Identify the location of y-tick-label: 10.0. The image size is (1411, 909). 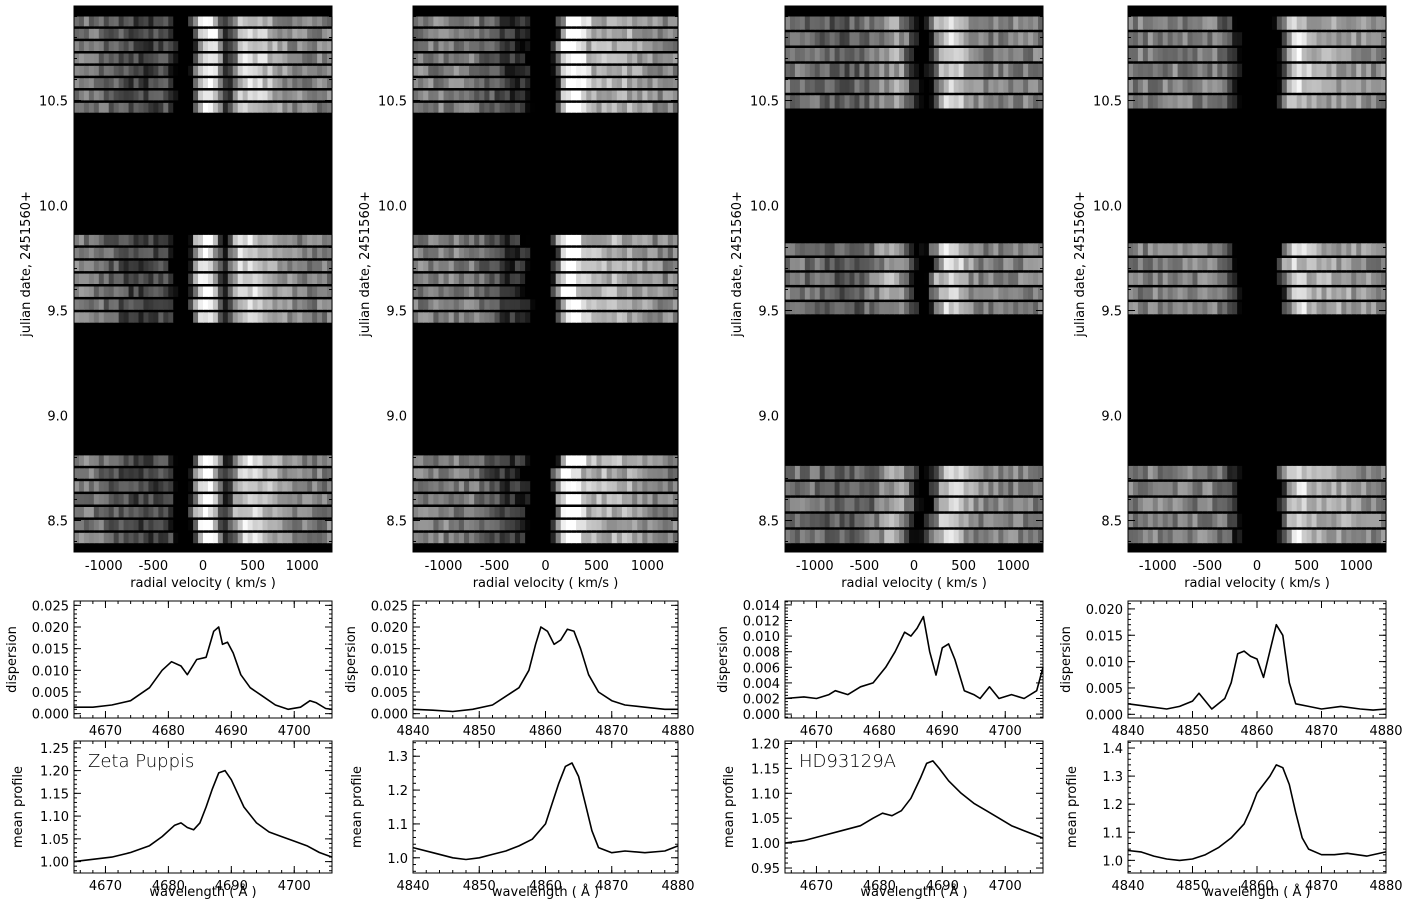
(53, 207).